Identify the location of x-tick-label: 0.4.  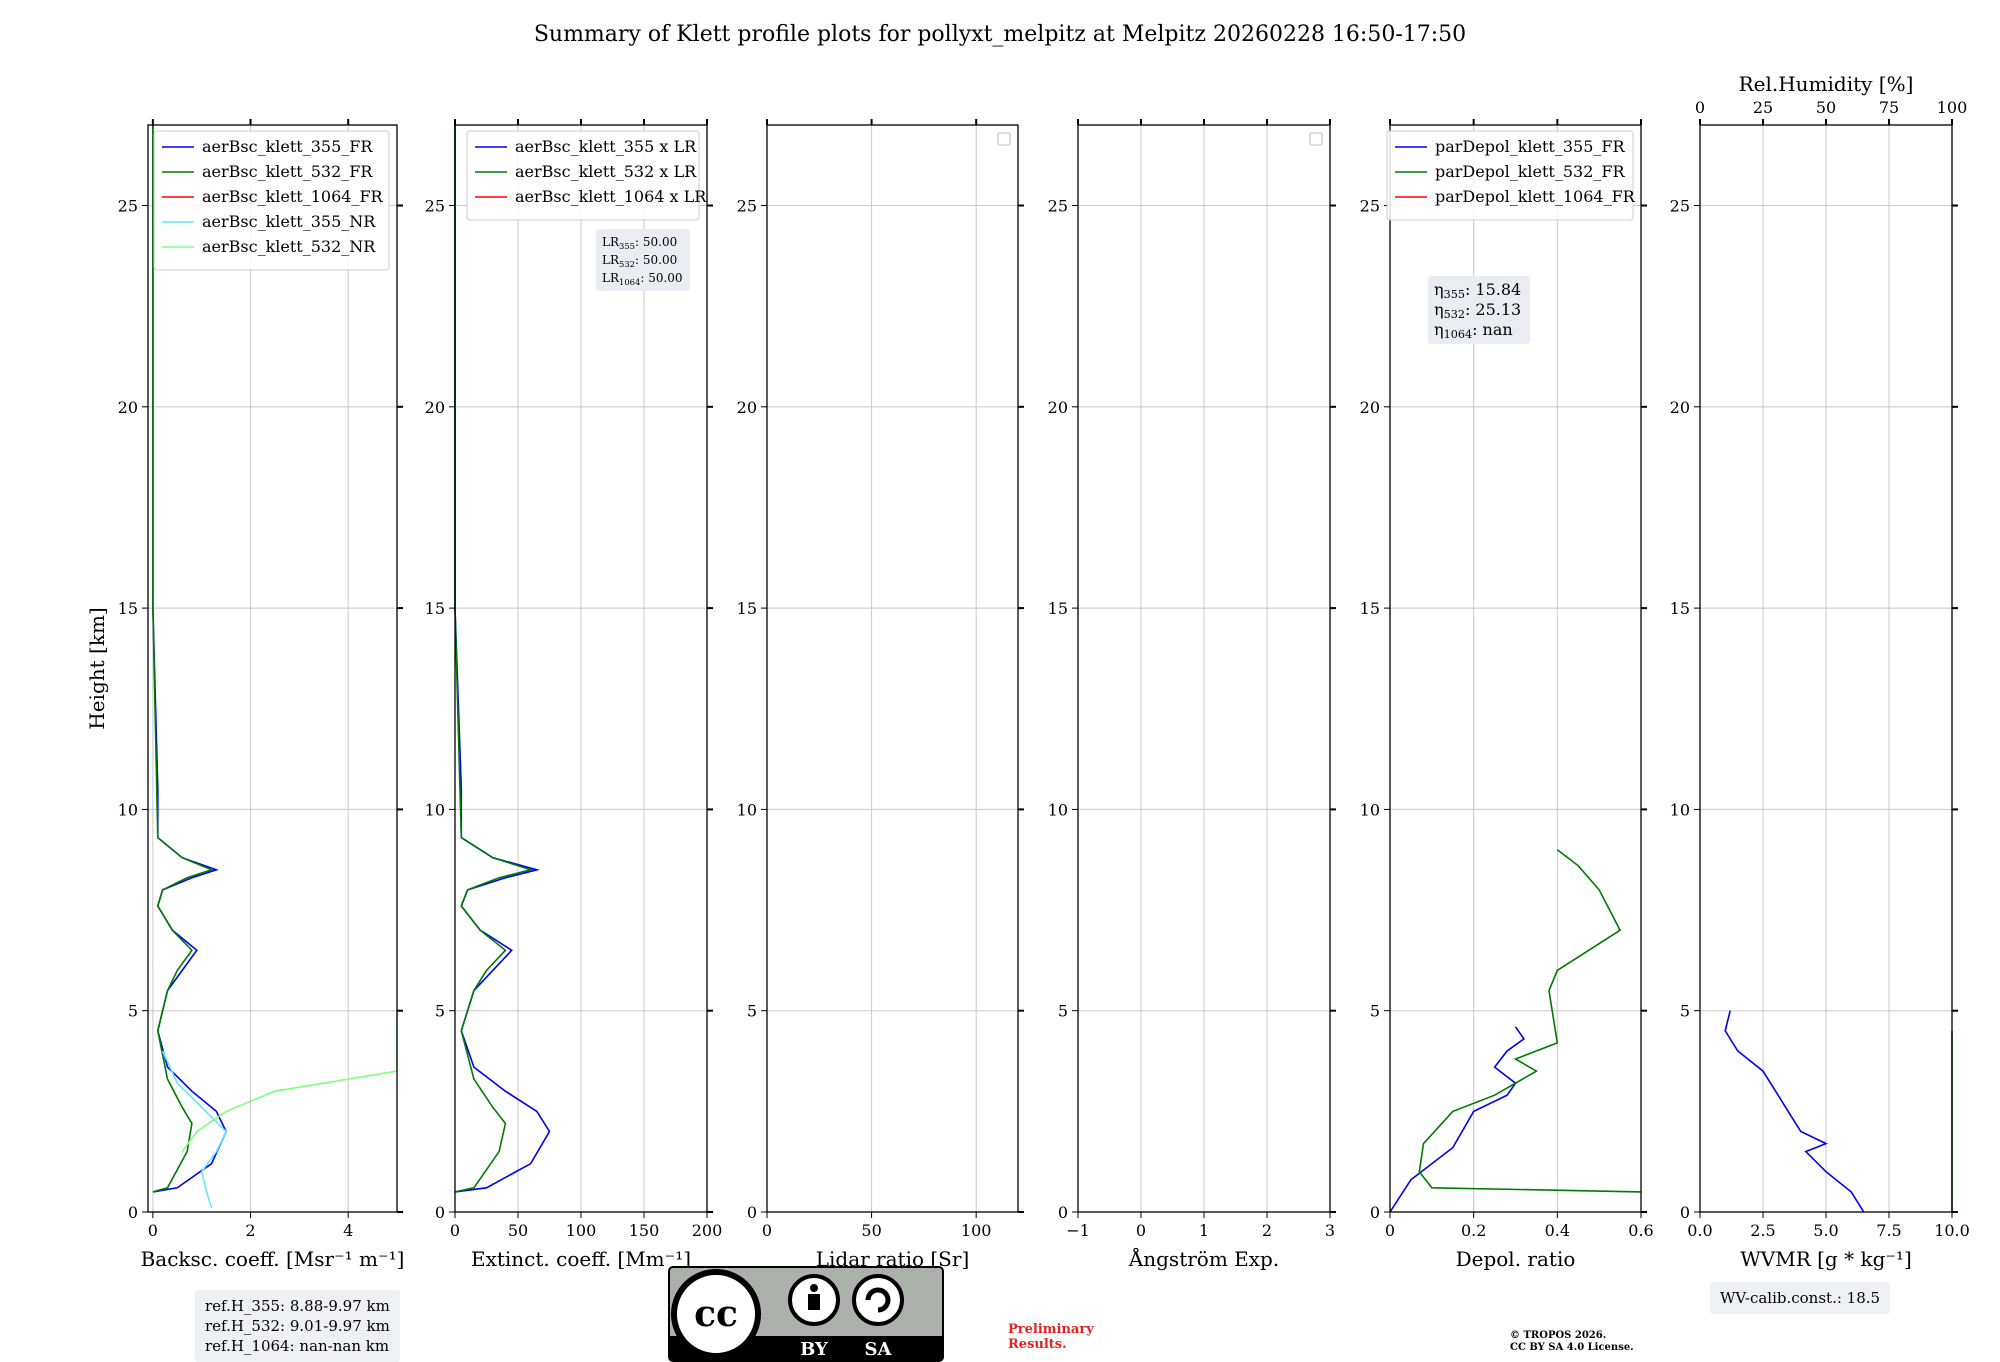
(1557, 1230).